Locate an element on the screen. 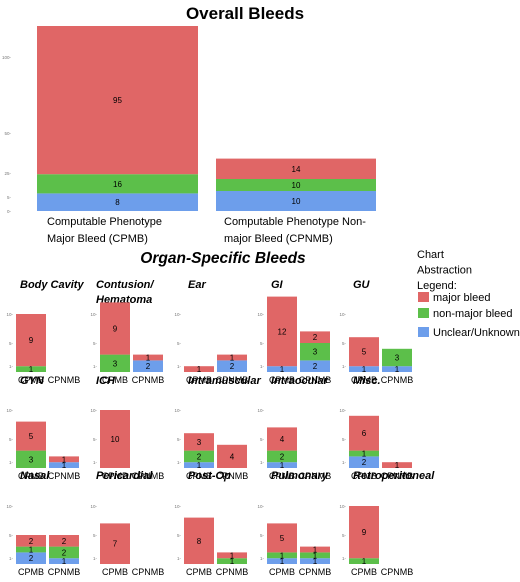 This screenshot has width=520, height=582. panel-title: Ear is located at coordinates (197, 285).